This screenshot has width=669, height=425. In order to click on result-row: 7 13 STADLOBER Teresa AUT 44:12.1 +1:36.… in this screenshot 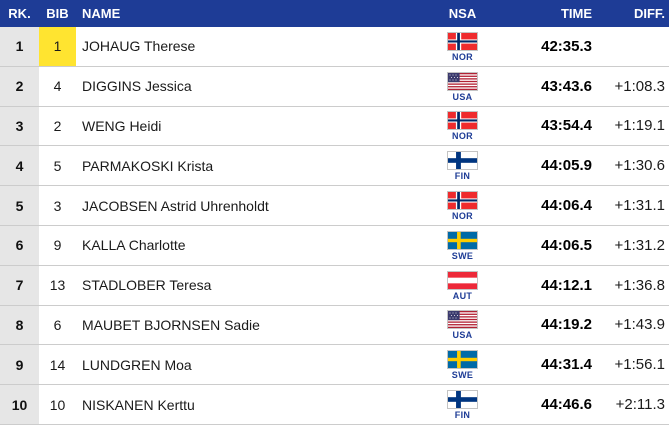, I will do `click(334, 285)`.